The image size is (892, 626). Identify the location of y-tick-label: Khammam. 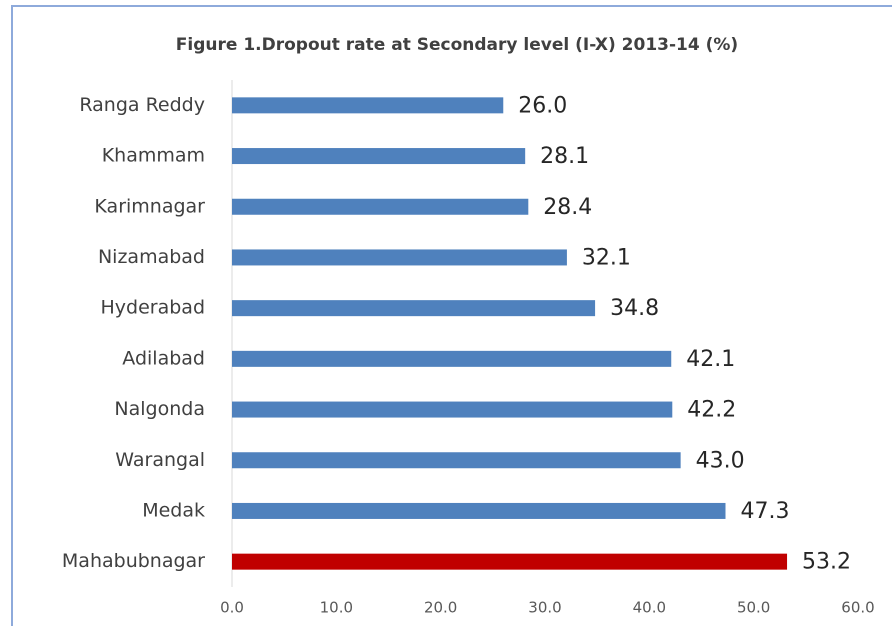
(153, 156).